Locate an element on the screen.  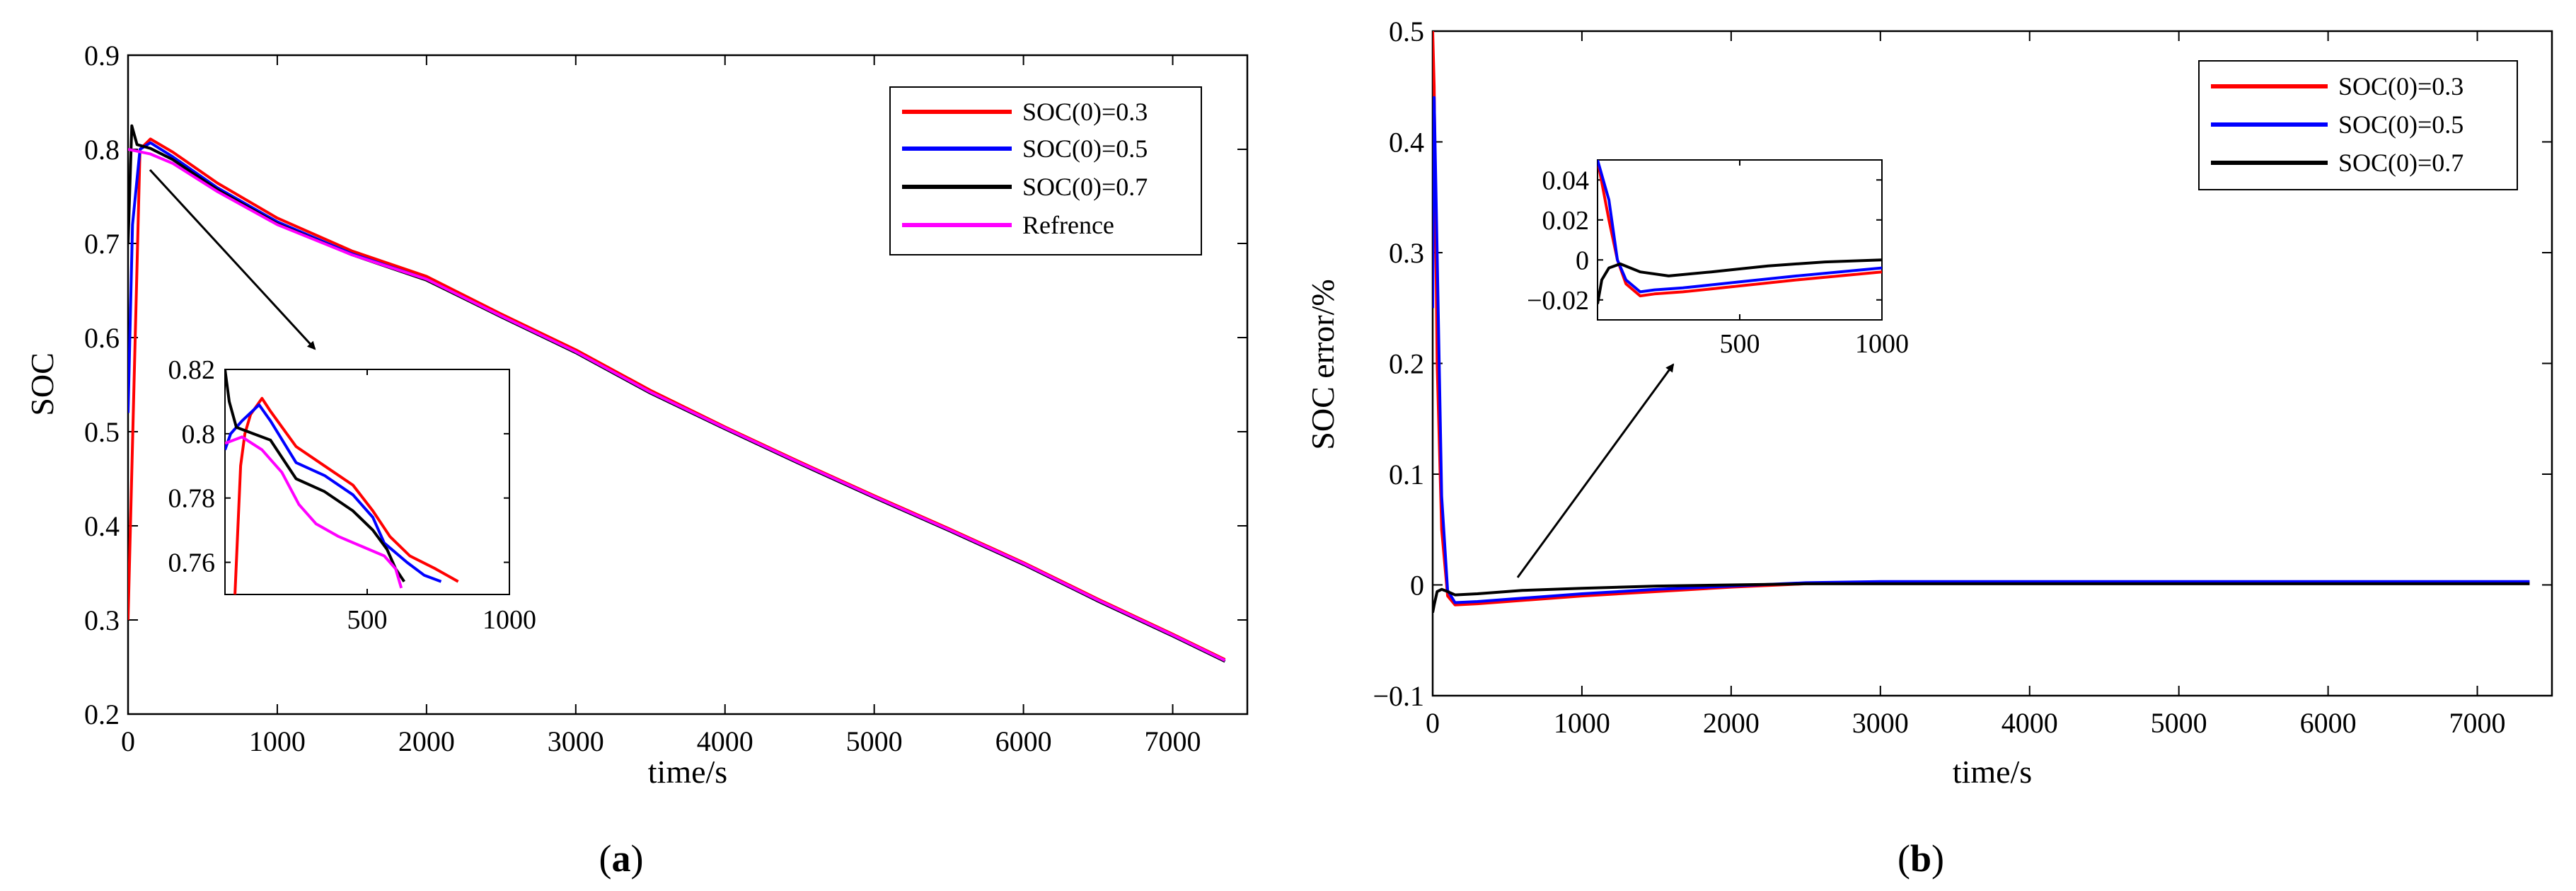
panel-b-inset-ticks: 500 1000 −0.02 0 0.02 0.04 is located at coordinates (1718, 259).